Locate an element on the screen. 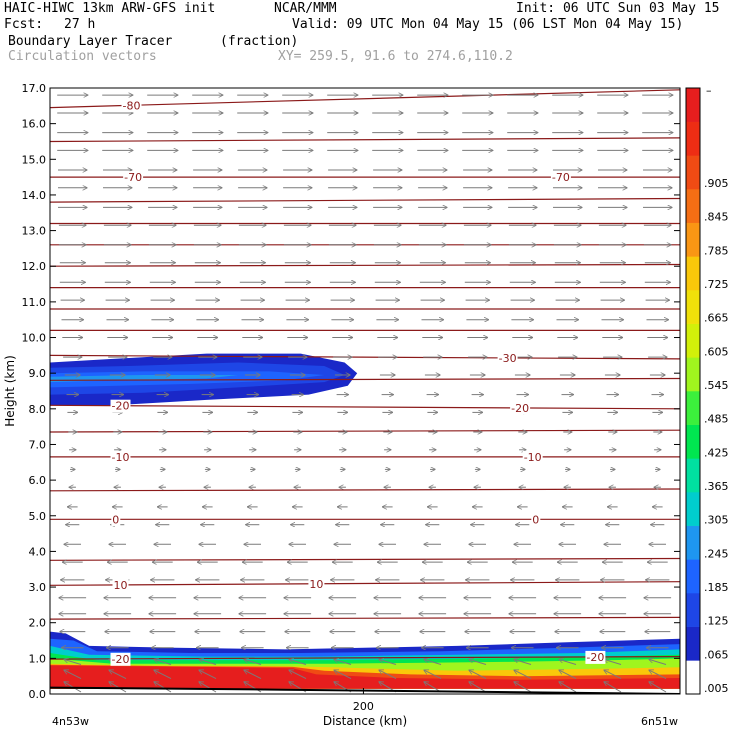  colorbar-label: .605 is located at coordinates (716, 351).